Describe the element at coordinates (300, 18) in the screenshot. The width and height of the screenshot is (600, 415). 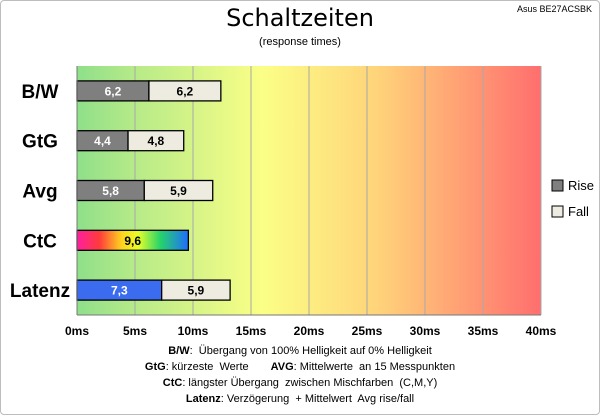
I see `chart-title: Schaltzeiten` at that location.